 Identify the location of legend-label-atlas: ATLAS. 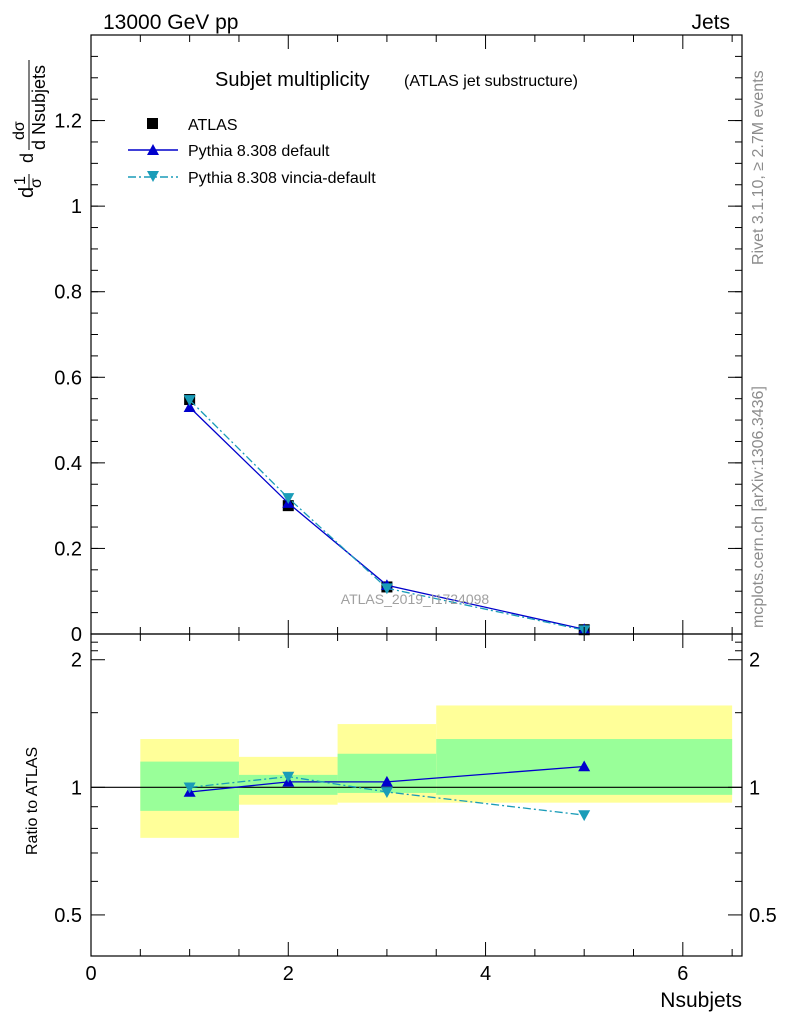
(213, 125).